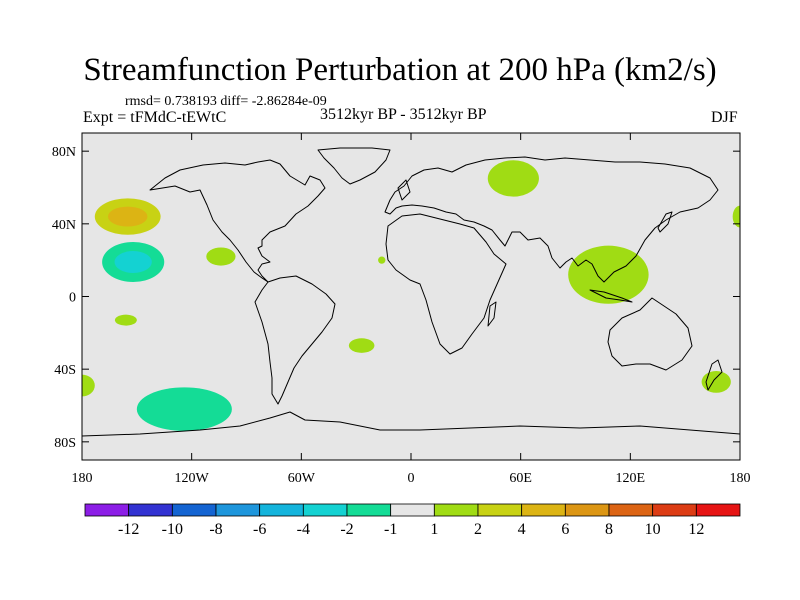  I want to click on region-core-north-pacific-high, so click(127, 216).